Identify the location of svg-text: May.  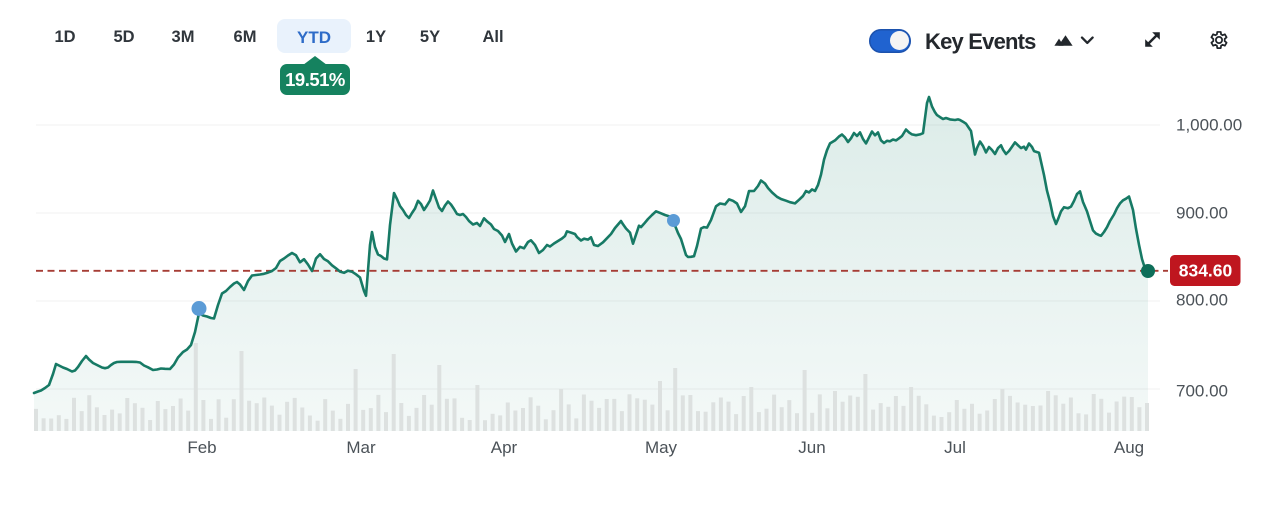
(661, 447).